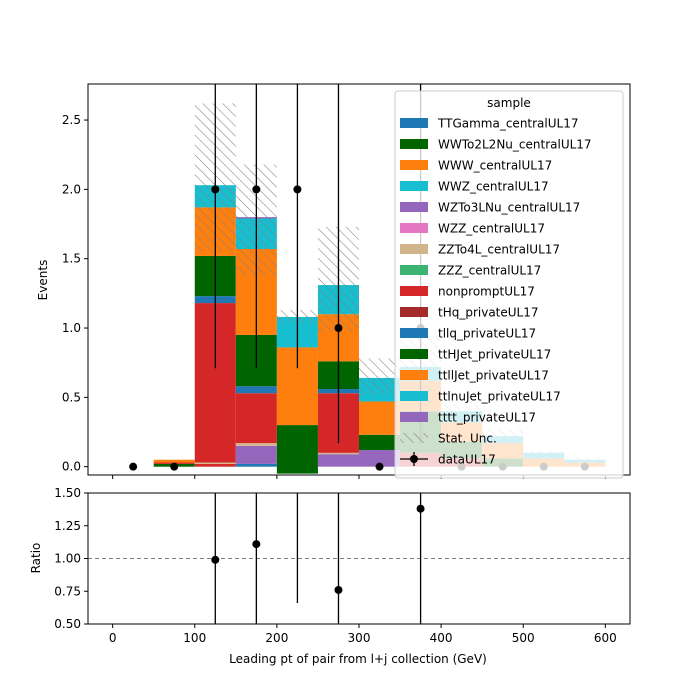 The width and height of the screenshot is (700, 700). I want to click on x-tick-label: 400, so click(441, 638).